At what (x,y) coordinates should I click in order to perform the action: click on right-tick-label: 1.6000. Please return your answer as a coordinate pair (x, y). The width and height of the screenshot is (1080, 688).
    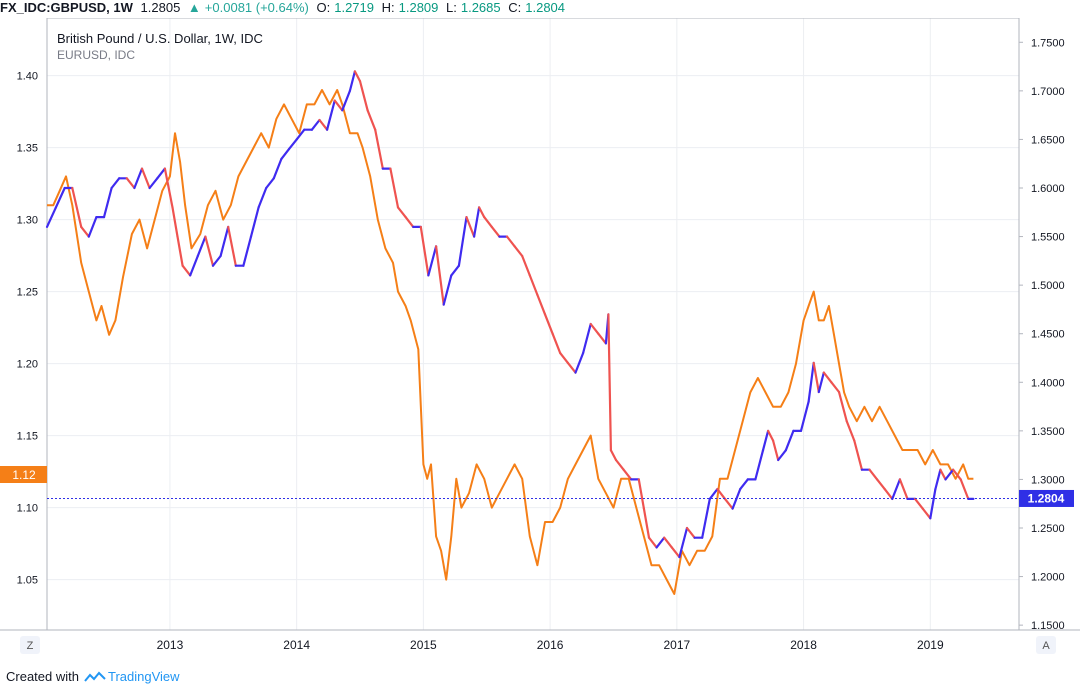
    Looking at the image, I should click on (1048, 189).